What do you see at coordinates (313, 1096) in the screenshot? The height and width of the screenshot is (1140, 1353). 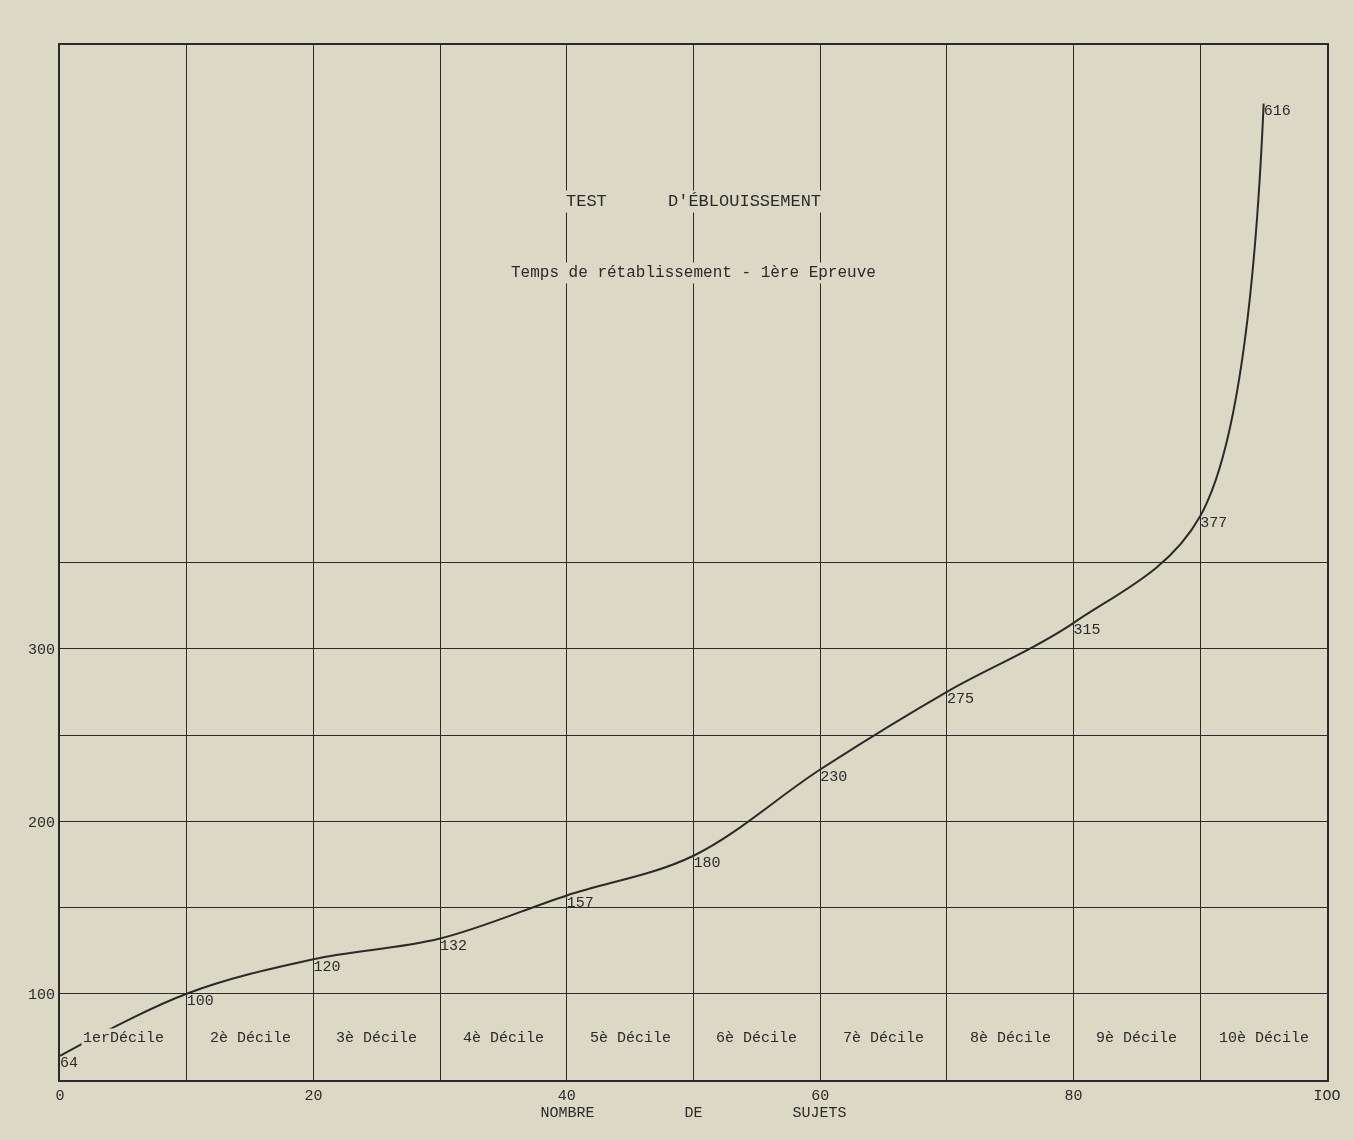 I see `x-tick-label: 20` at bounding box center [313, 1096].